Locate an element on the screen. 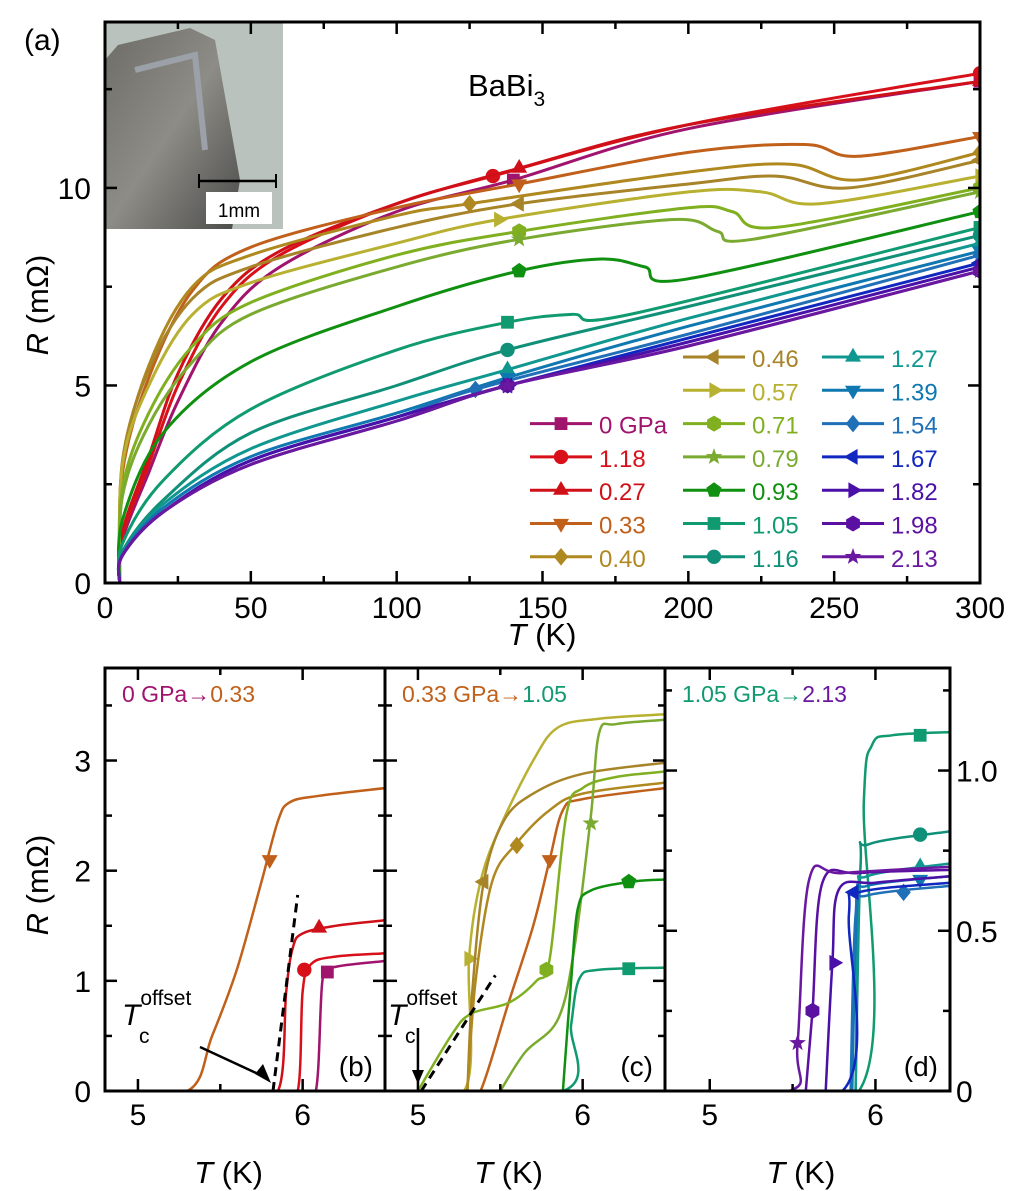 Image resolution: width=1022 pixels, height=1191 pixels. x-tick-label: 200 is located at coordinates (688, 608).